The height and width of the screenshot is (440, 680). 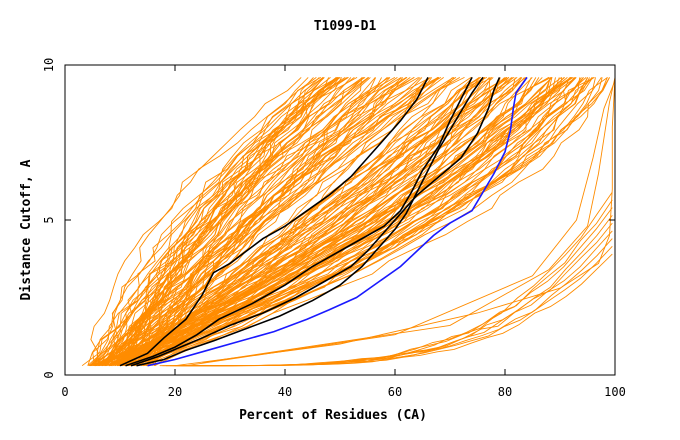 I want to click on x-tick-label: 60, so click(x=395, y=392).